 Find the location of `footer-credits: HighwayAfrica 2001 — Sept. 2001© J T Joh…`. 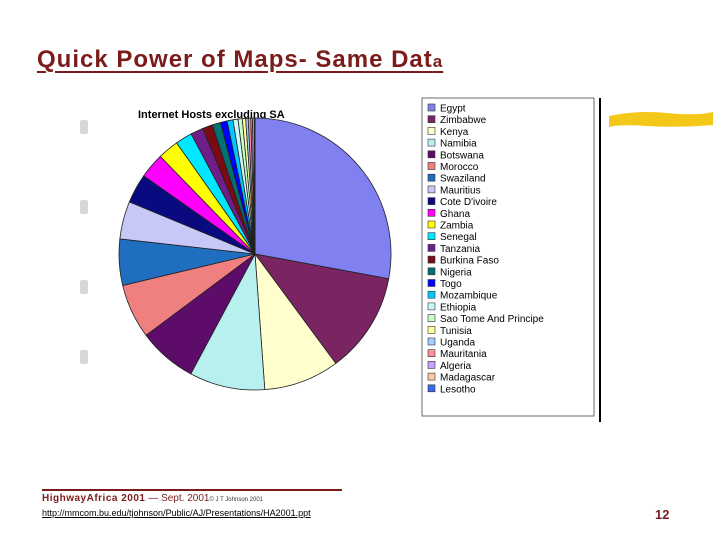

footer-credits: HighwayAfrica 2001 — Sept. 2001© J T Joh… is located at coordinates (152, 498).